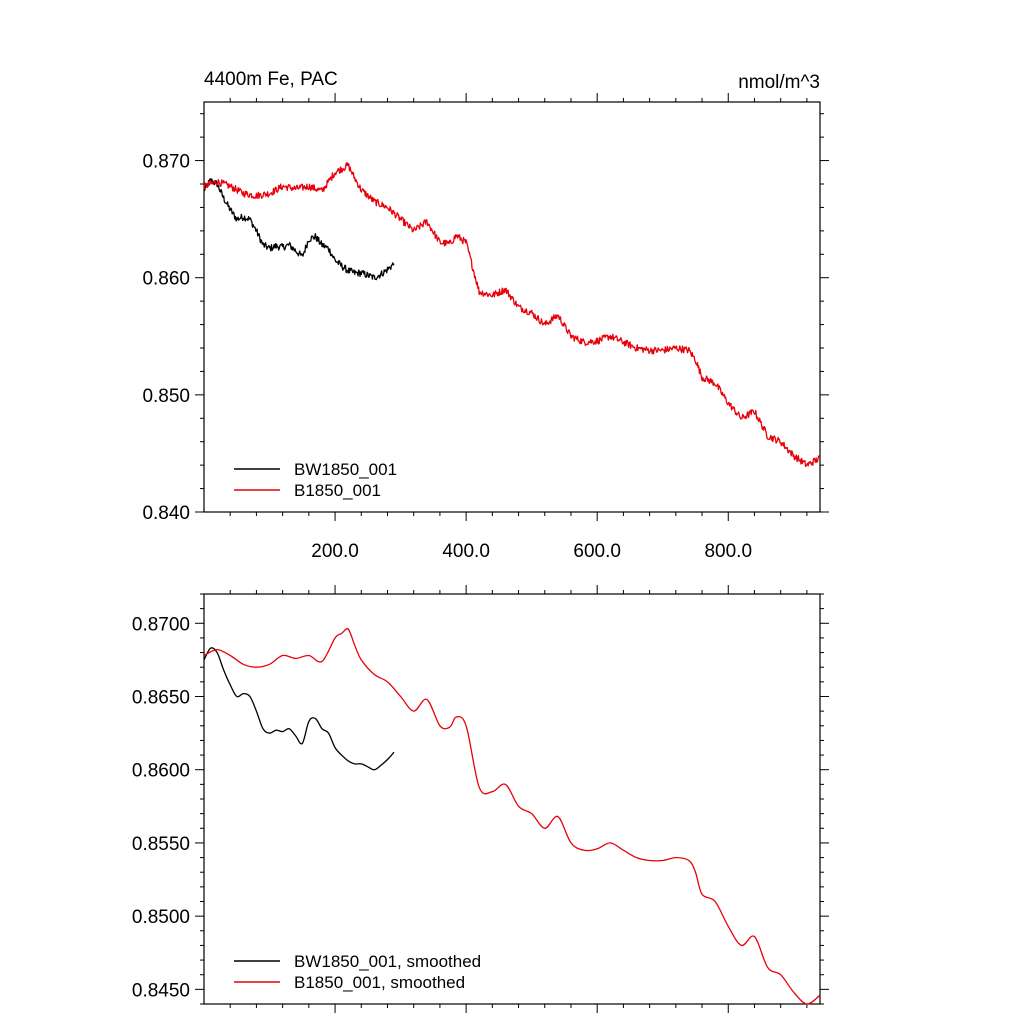 Image resolution: width=1024 pixels, height=1029 pixels. Describe the element at coordinates (597, 551) in the screenshot. I see `top-x-tick-label: 600.0` at that location.